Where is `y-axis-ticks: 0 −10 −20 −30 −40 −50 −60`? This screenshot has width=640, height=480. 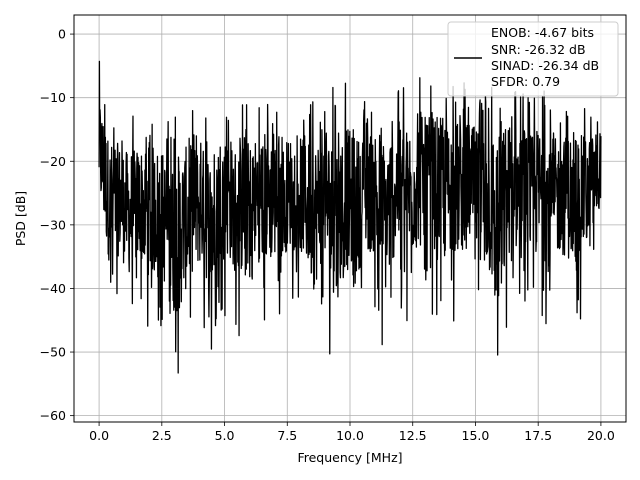
y-axis-ticks: 0 −10 −20 −30 −40 −50 −60 is located at coordinates (57, 225).